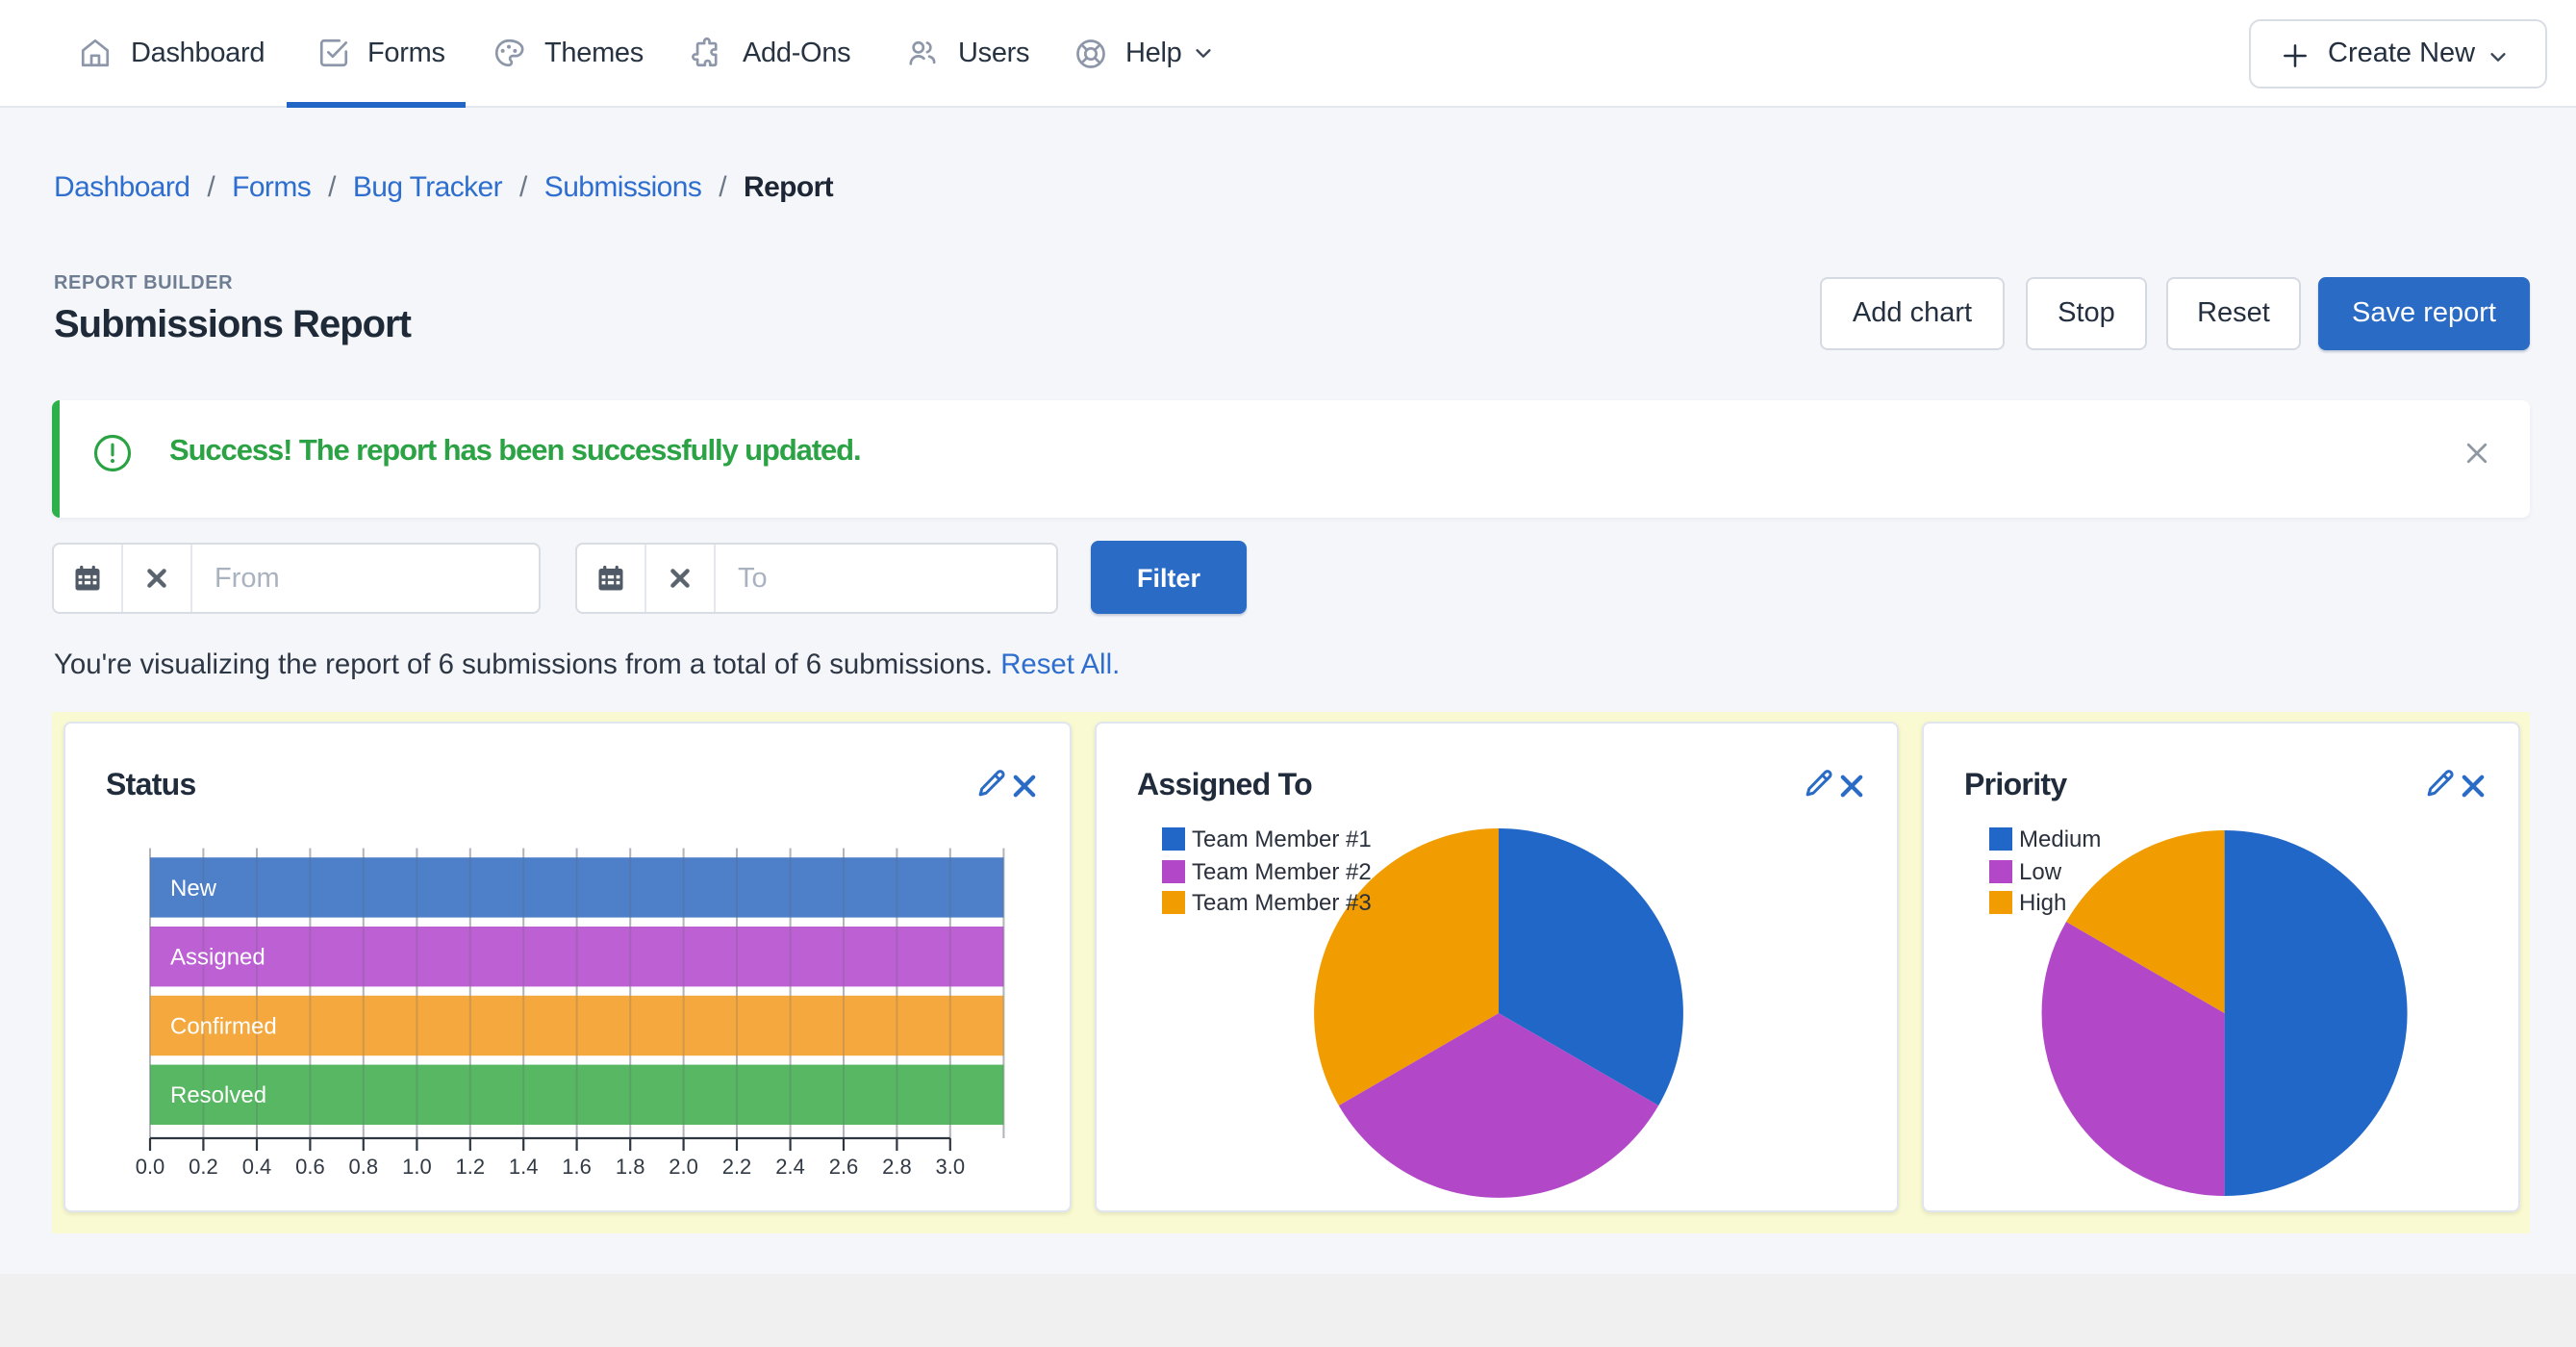  What do you see at coordinates (897, 1167) in the screenshot?
I see `svg-text: 2.8` at bounding box center [897, 1167].